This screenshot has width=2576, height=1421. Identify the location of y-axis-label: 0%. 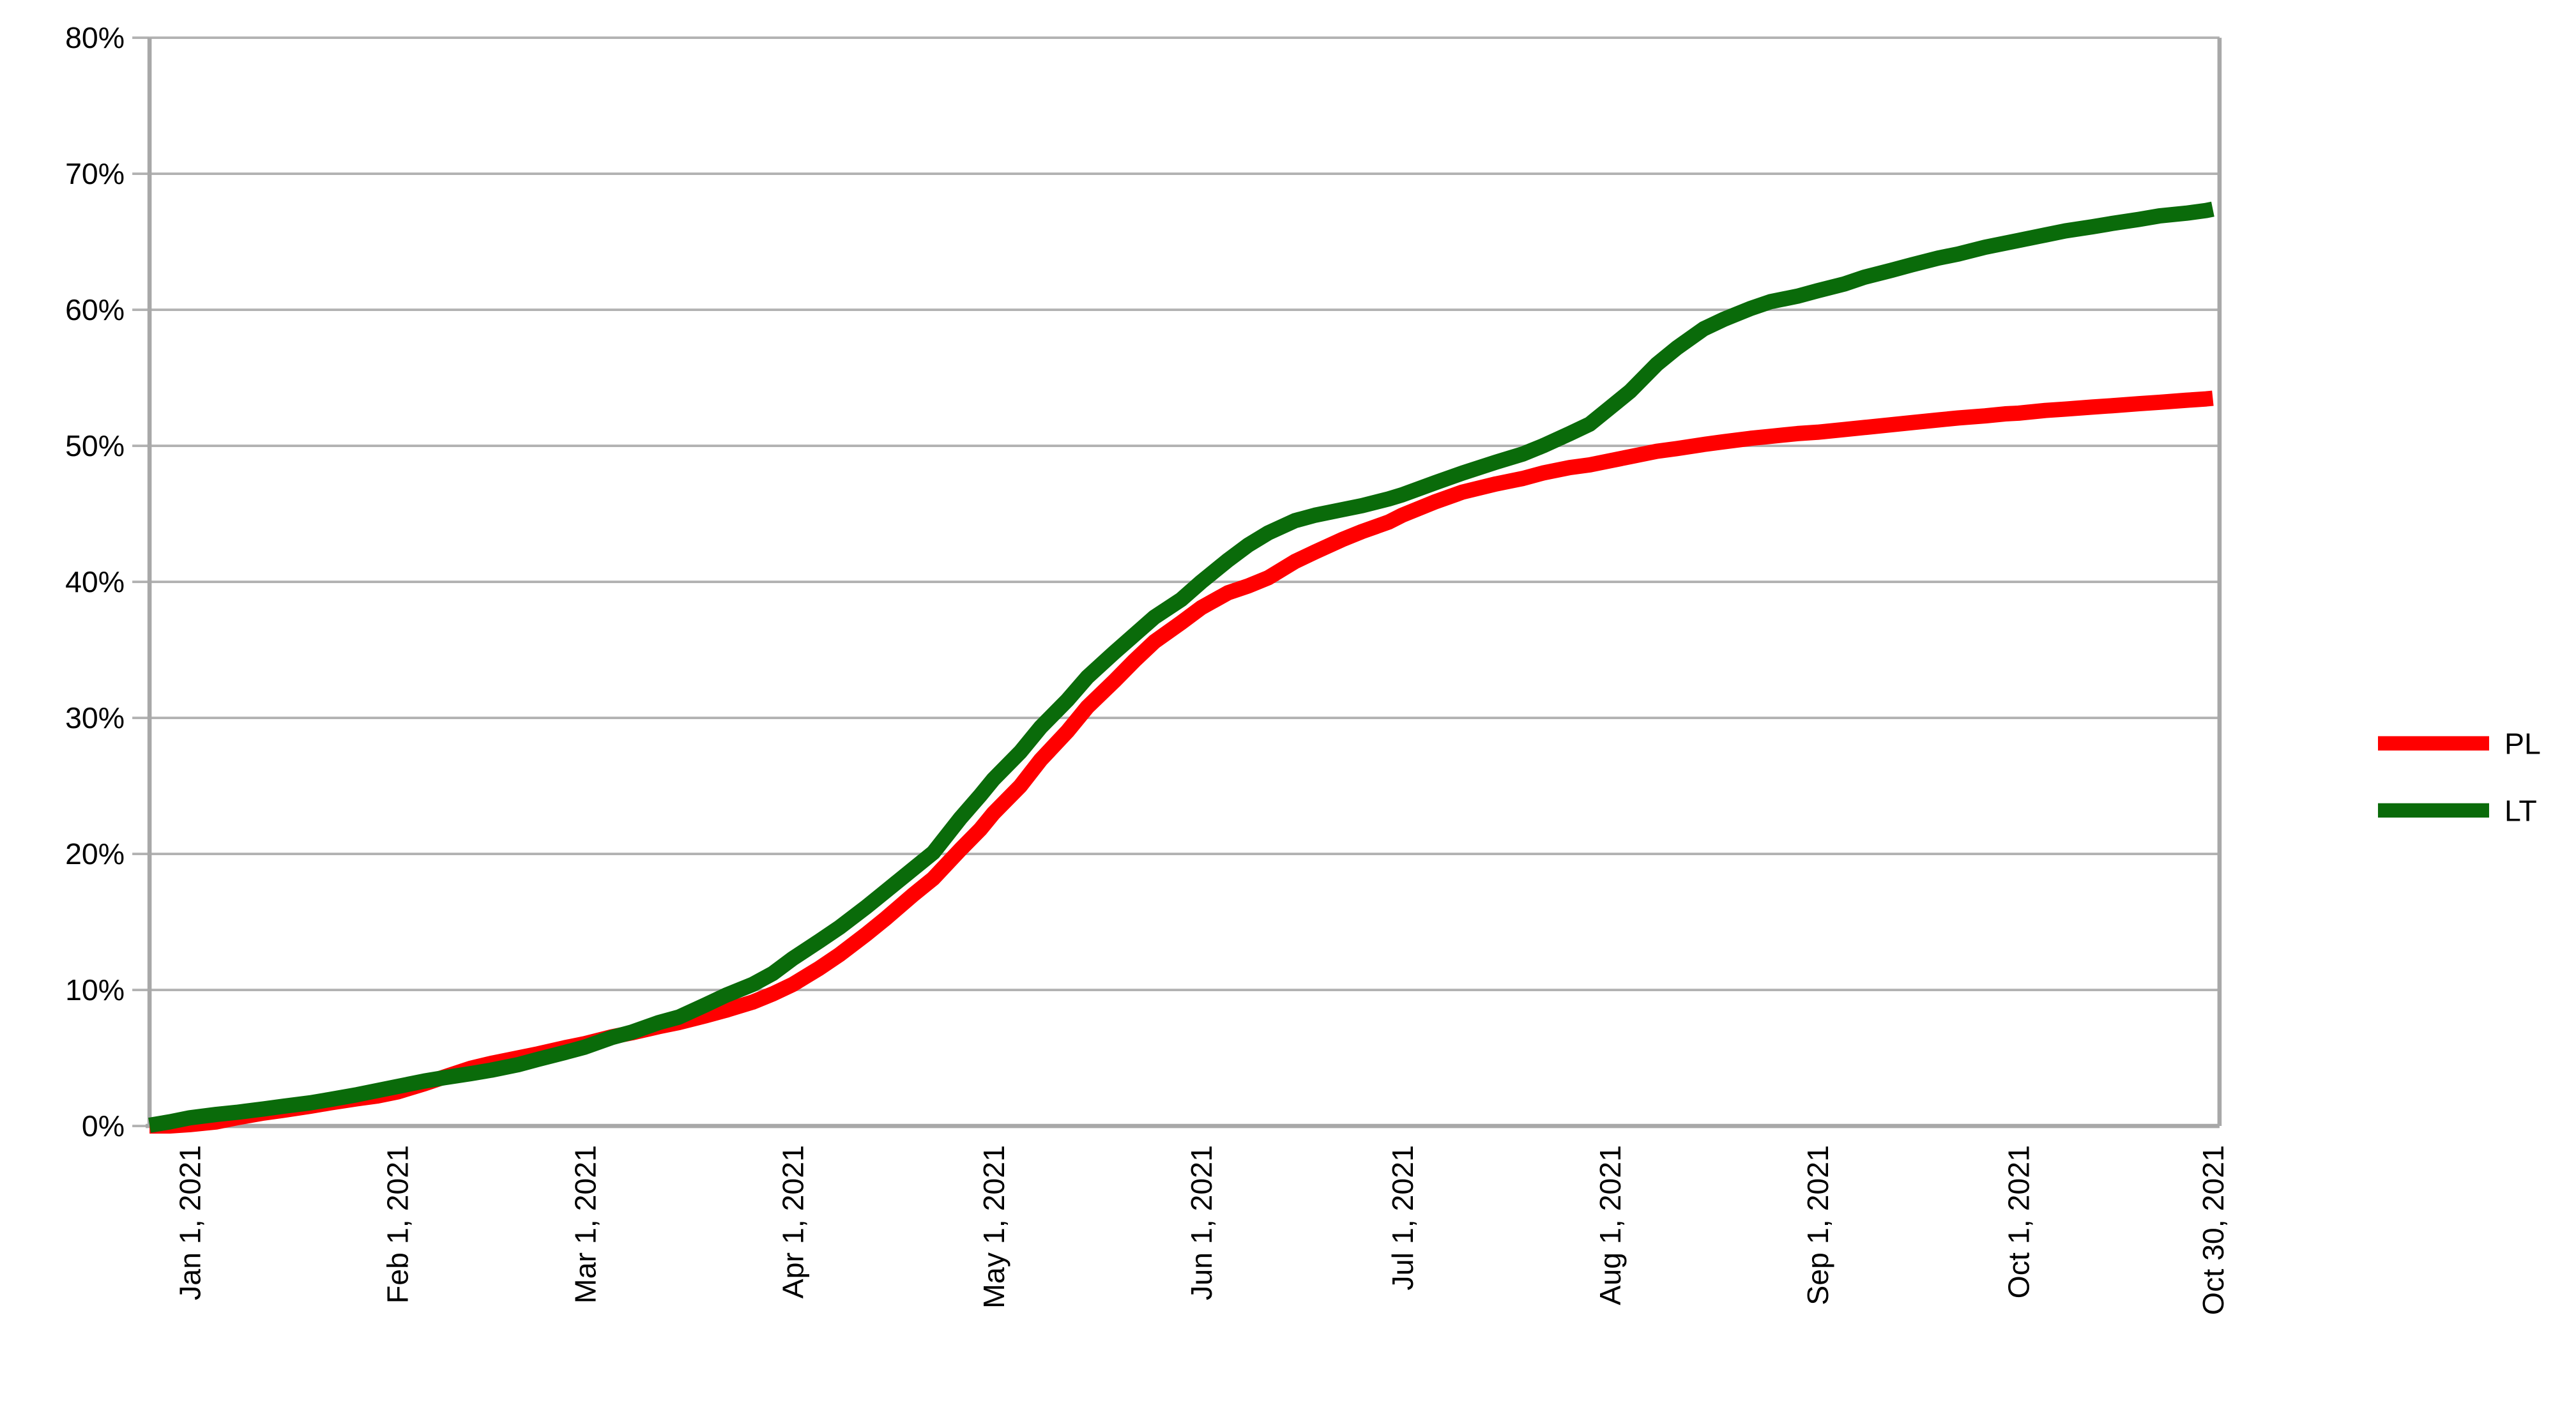
(103, 1126).